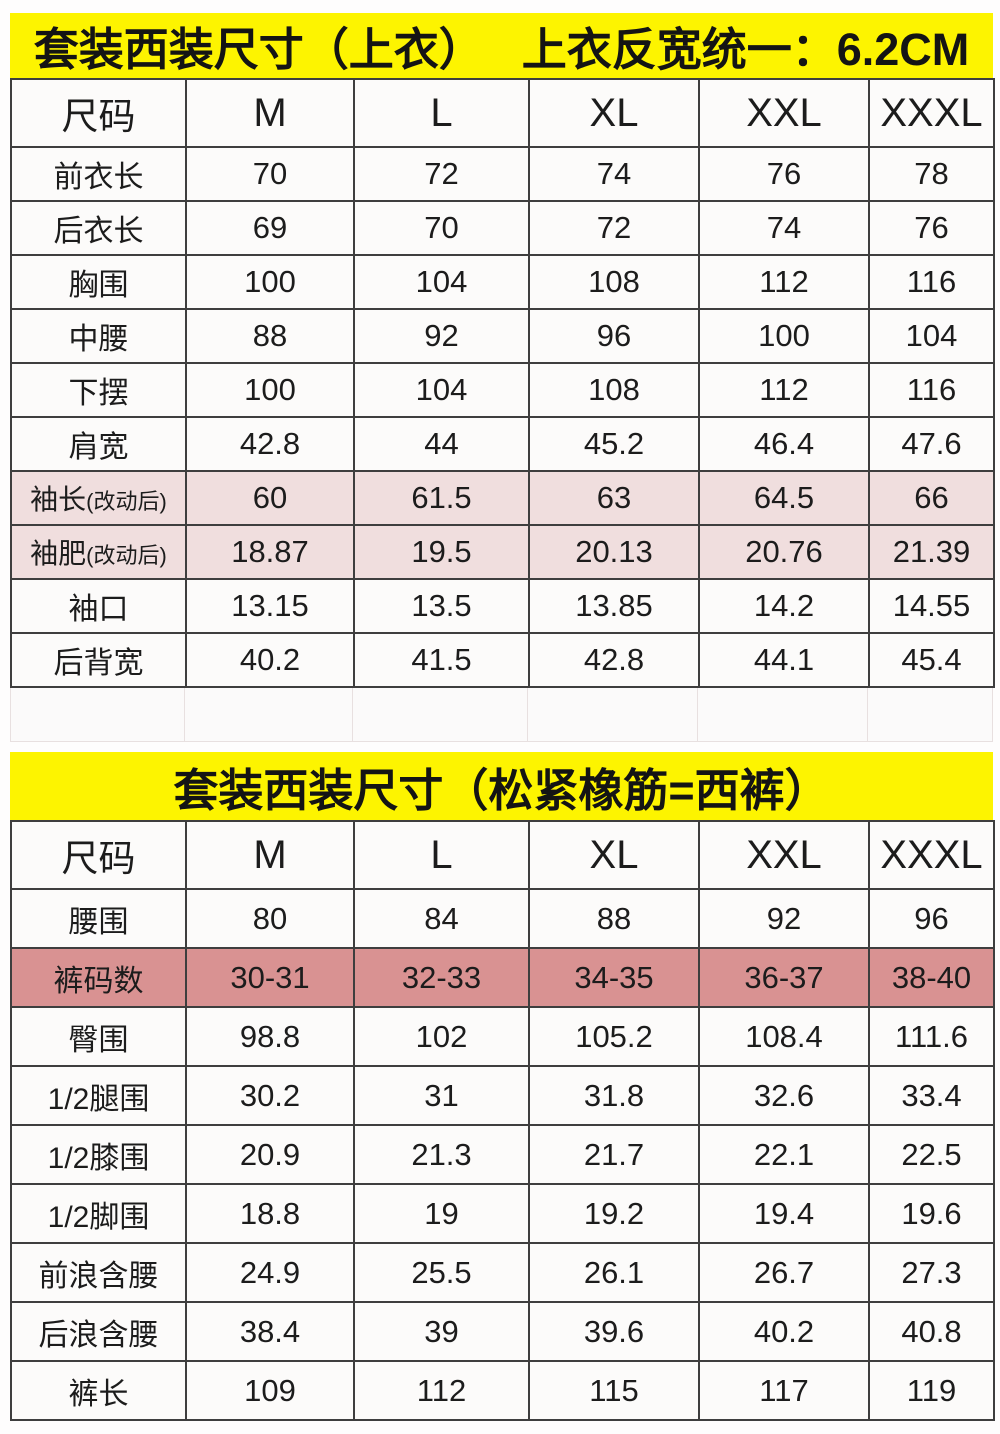 The width and height of the screenshot is (1000, 1434). What do you see at coordinates (614, 498) in the screenshot?
I see `size-value-cell: 63` at bounding box center [614, 498].